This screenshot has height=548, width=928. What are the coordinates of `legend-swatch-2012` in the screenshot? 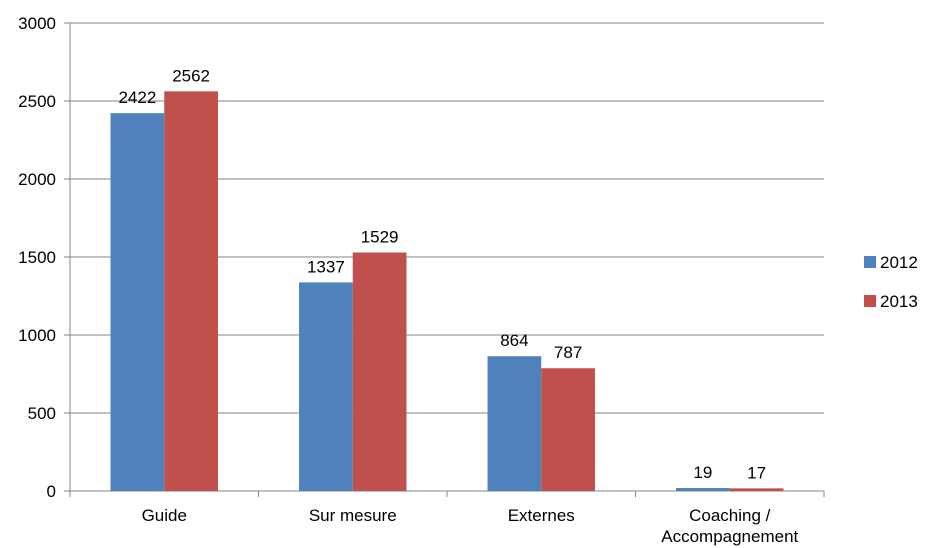 It's located at (870, 262).